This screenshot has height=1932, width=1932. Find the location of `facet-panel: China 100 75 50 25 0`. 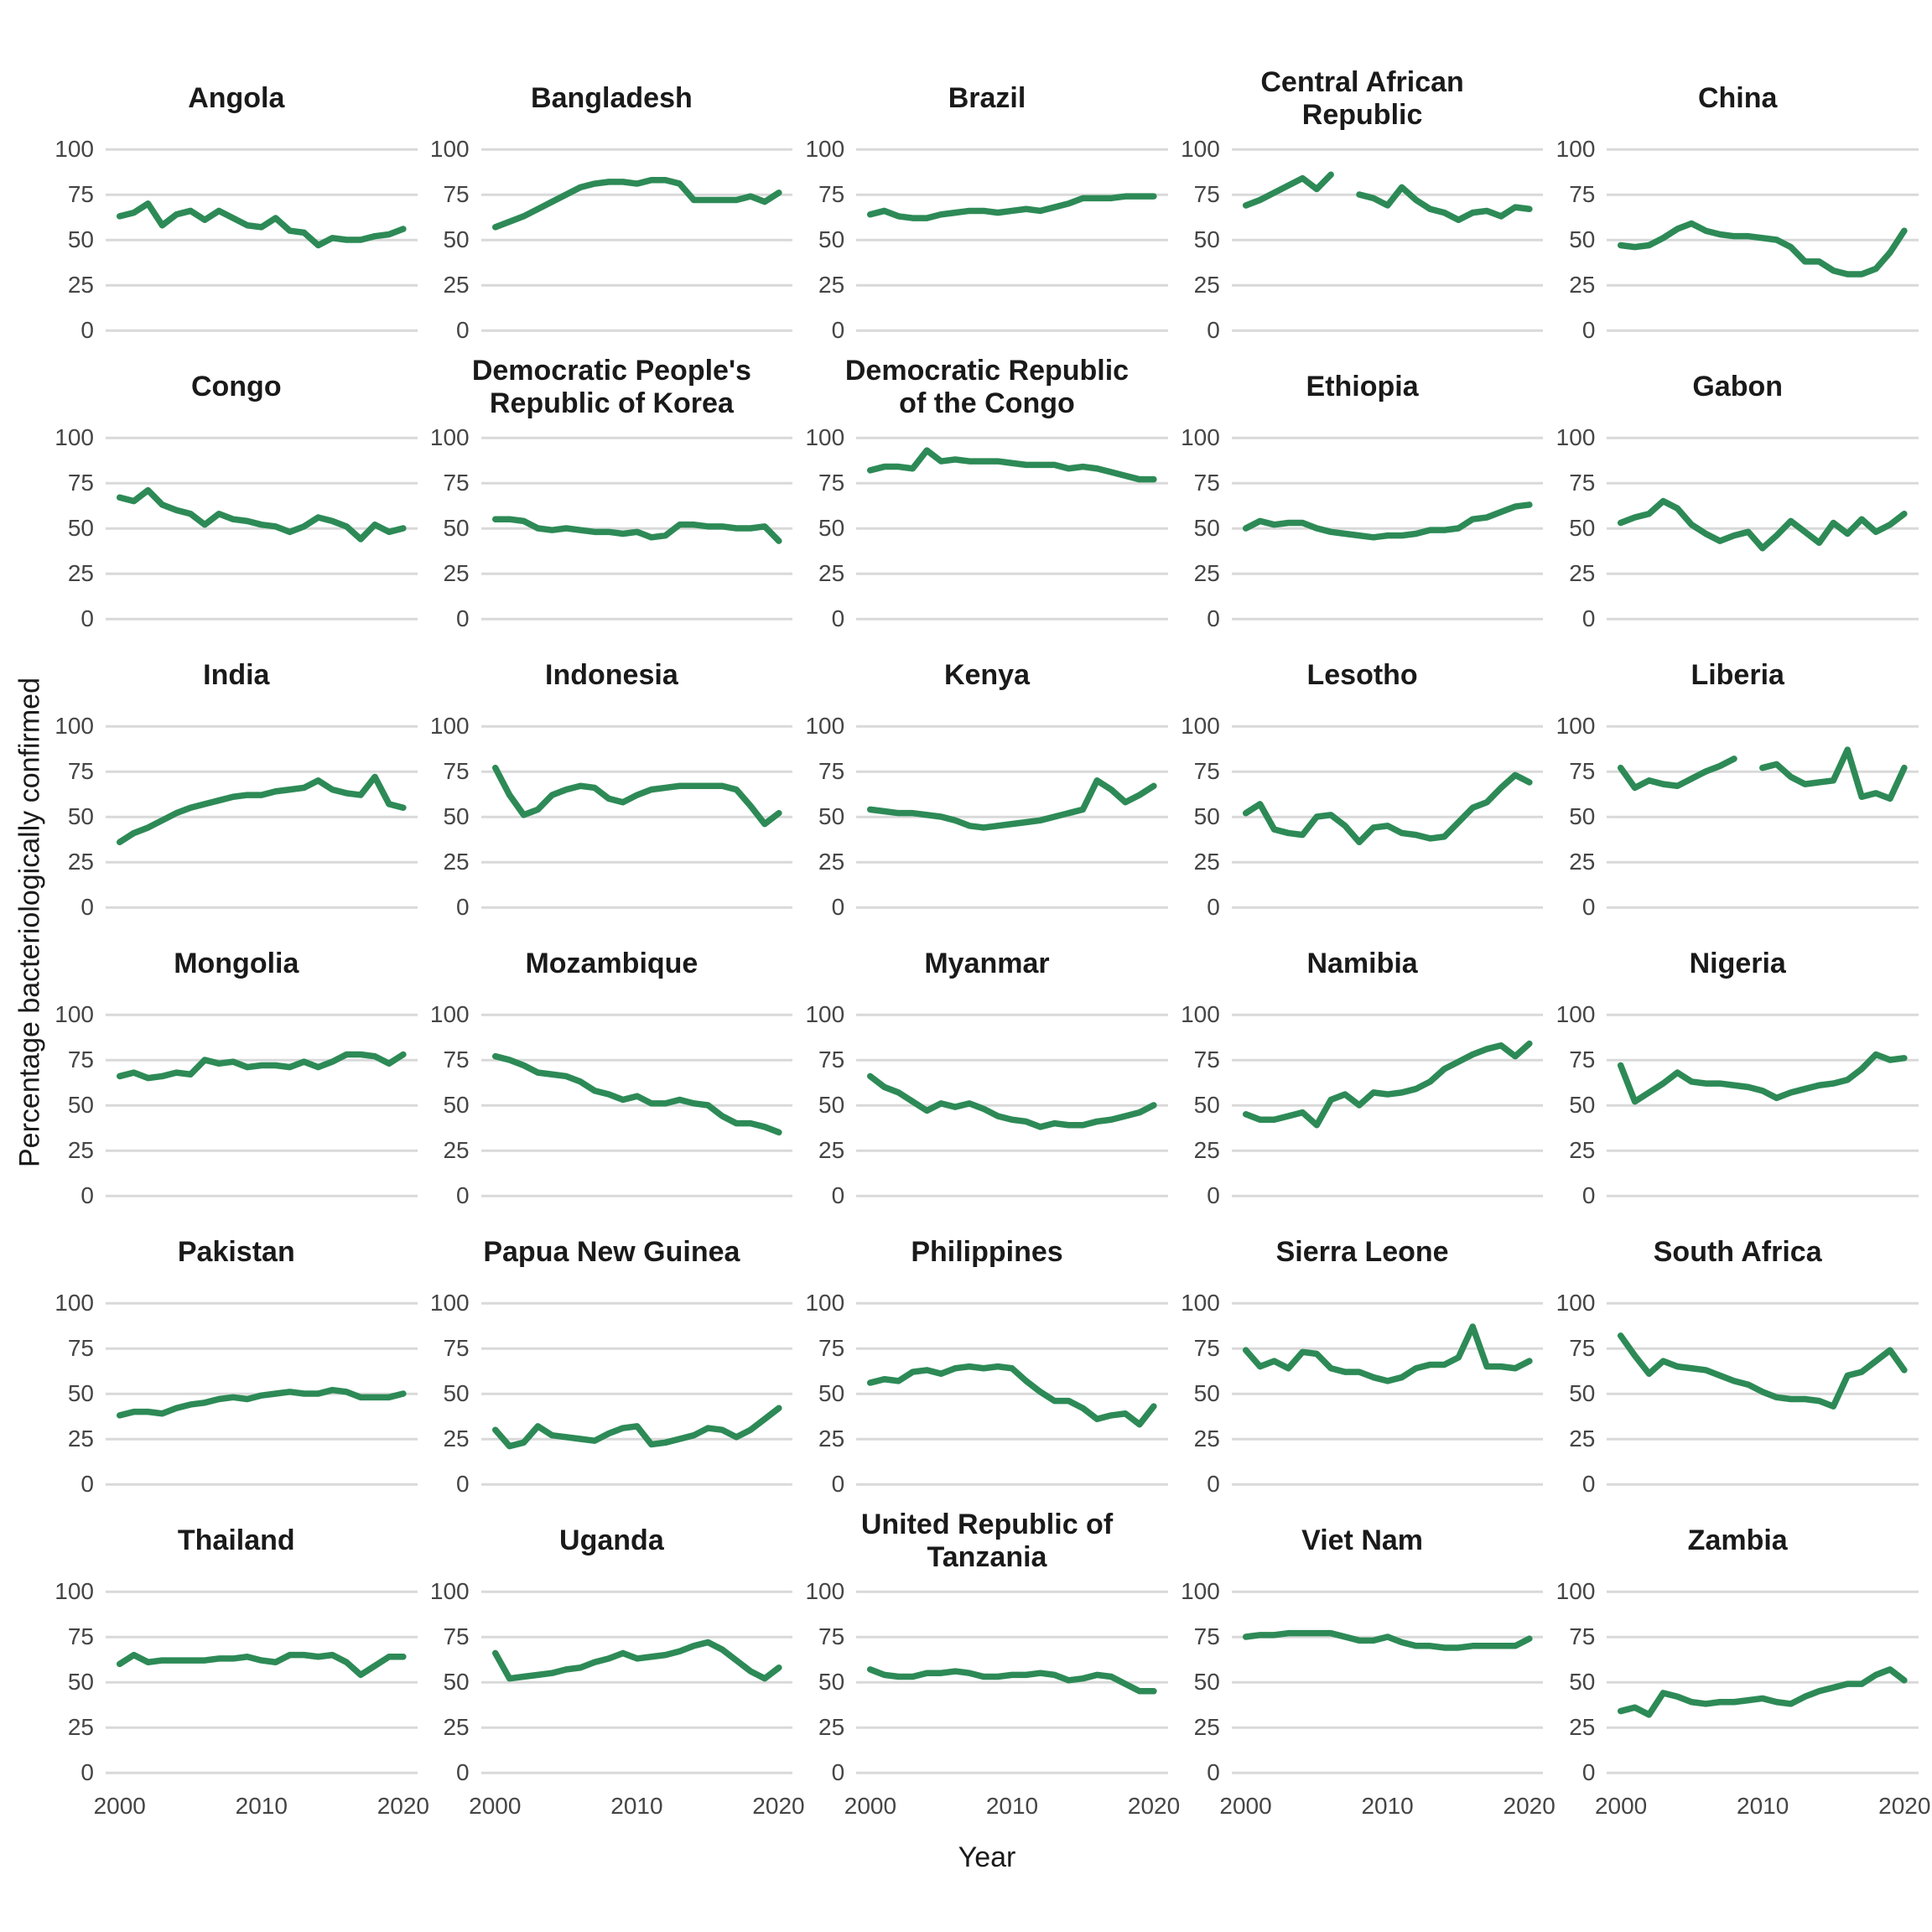

facet-panel: China 100 75 50 25 0 is located at coordinates (1737, 201).